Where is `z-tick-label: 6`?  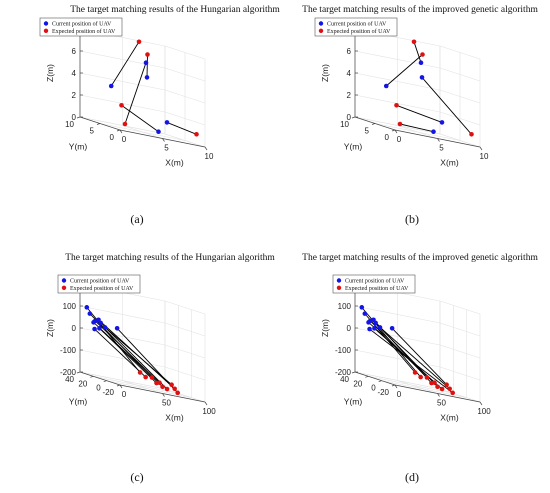 z-tick-label: 6 is located at coordinates (74, 51).